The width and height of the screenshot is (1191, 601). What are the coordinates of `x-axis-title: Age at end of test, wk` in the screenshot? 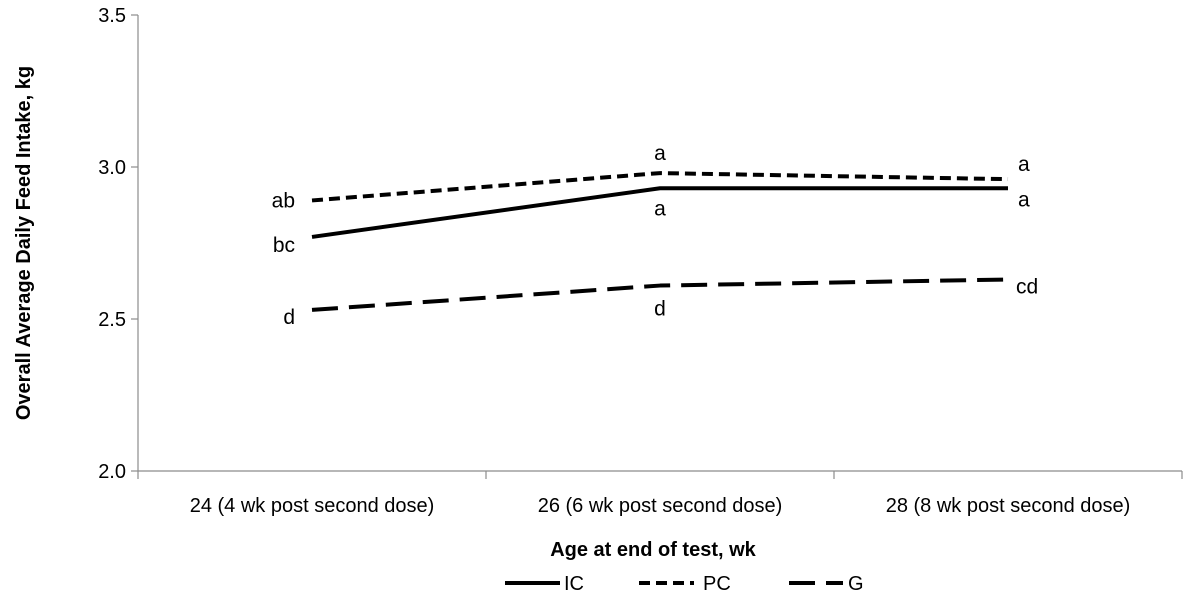 It's located at (653, 550).